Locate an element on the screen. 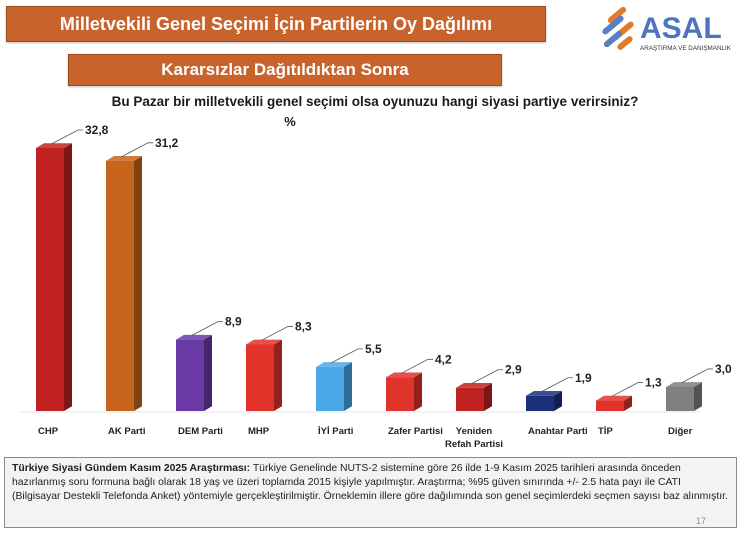 This screenshot has height=534, width=750. data-label: 4,2 is located at coordinates (443, 359).